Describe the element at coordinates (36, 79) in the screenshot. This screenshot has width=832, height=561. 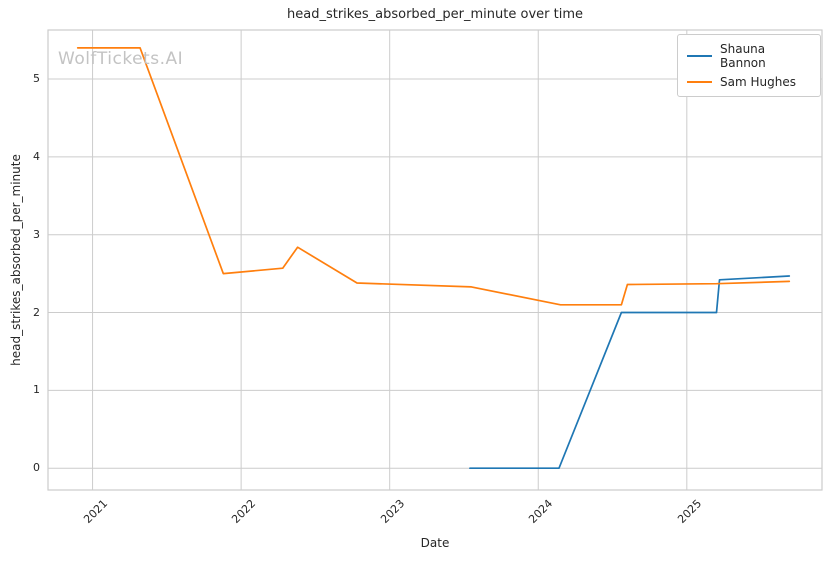
I see `y-tick-5: 5` at that location.